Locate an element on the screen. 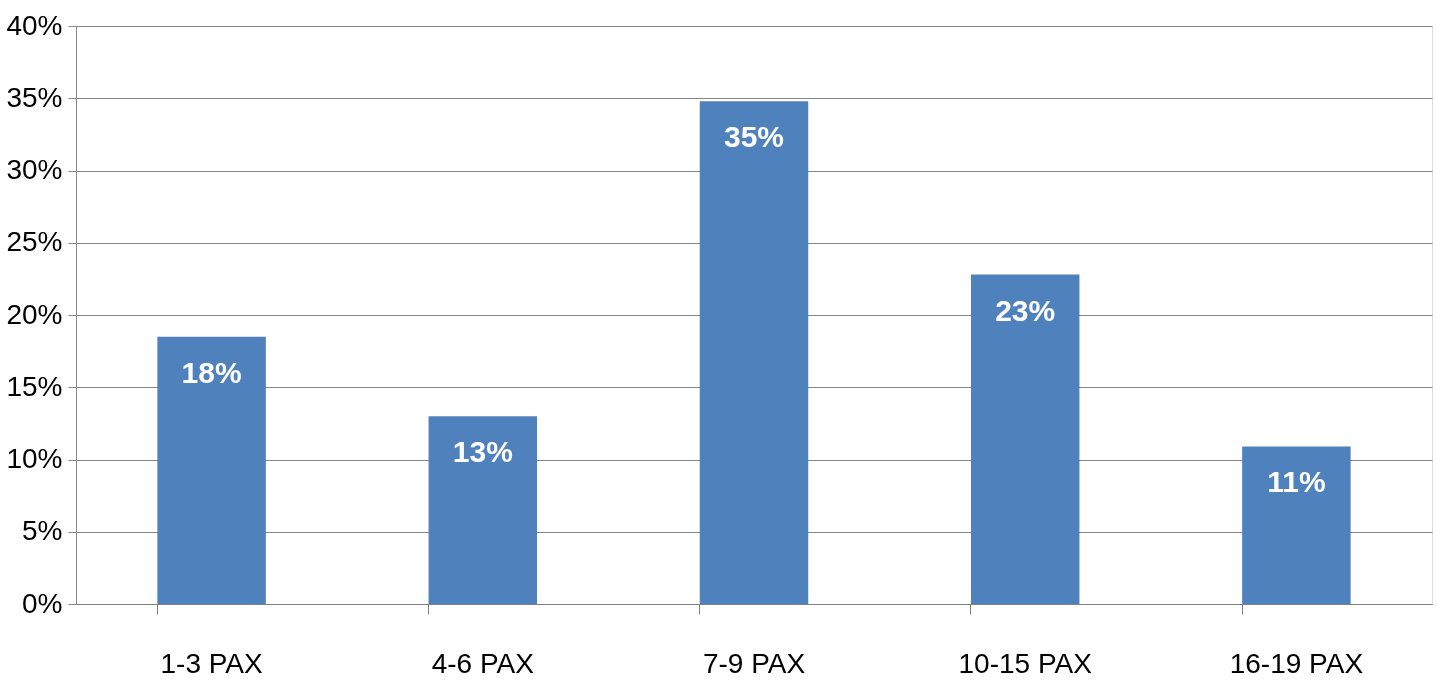 The width and height of the screenshot is (1437, 683). data-label: 23% is located at coordinates (1025, 310).